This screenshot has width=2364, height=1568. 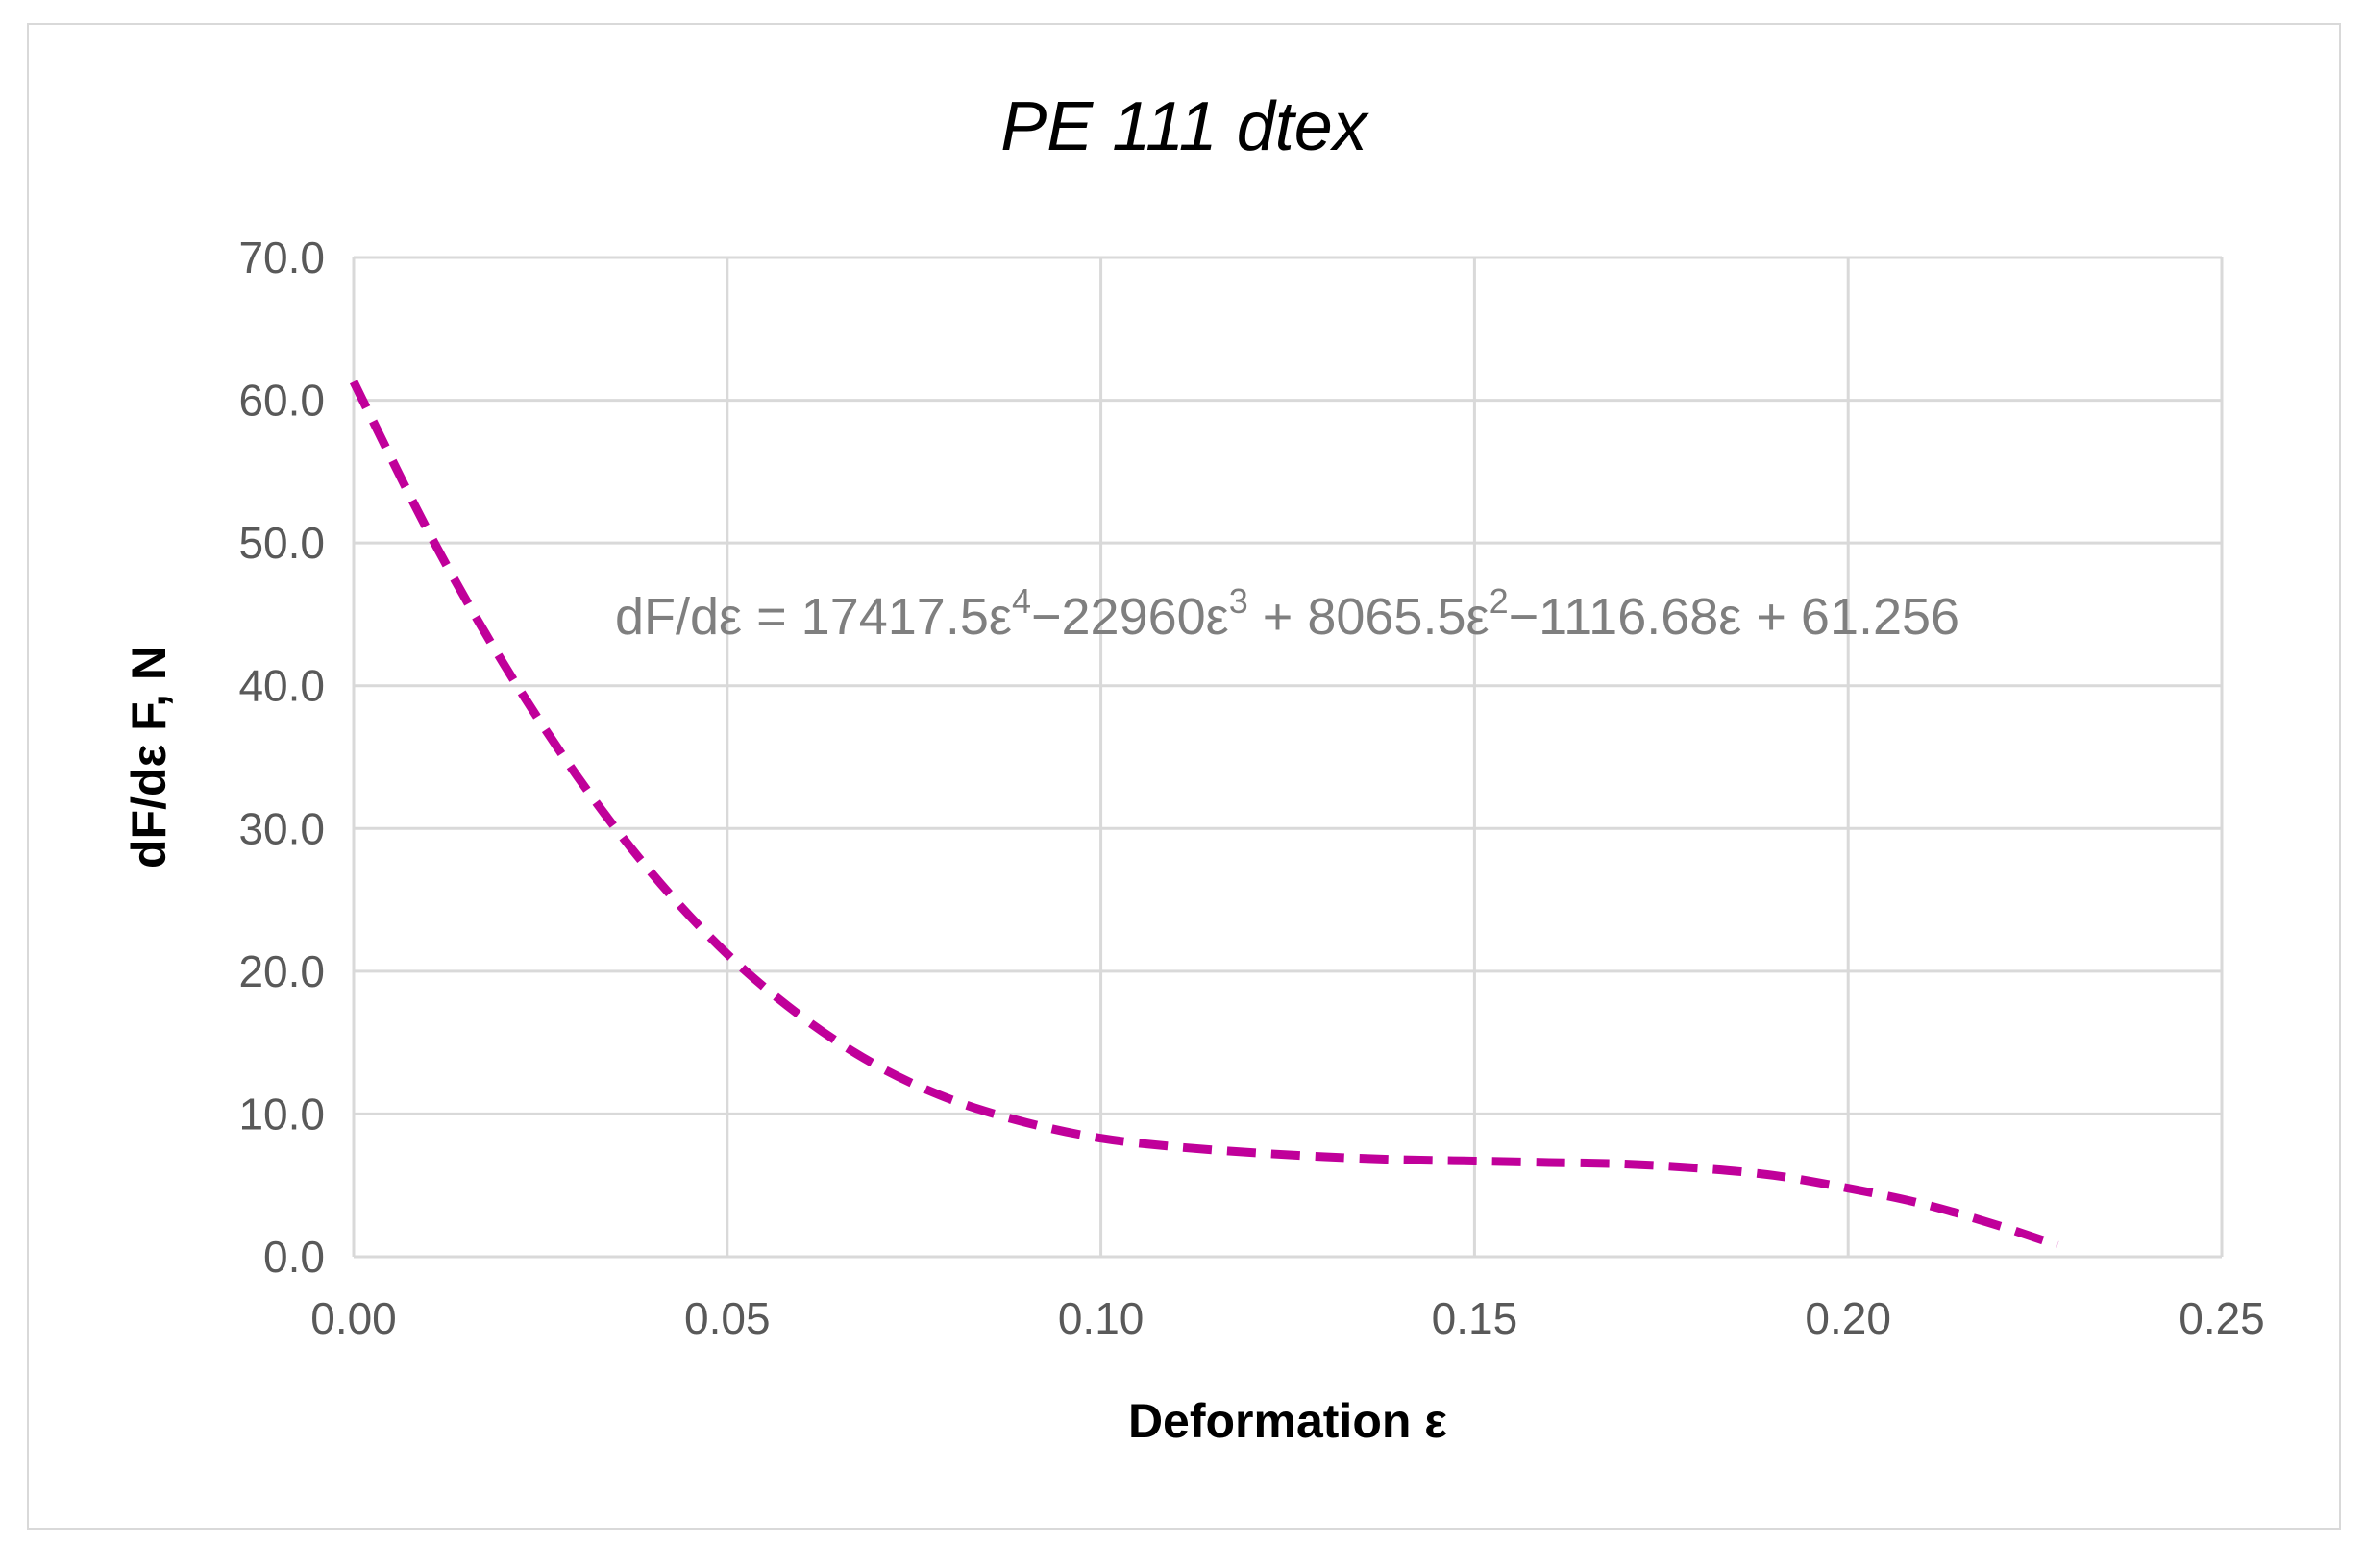 What do you see at coordinates (281, 1114) in the screenshot?
I see `y-tick-label: 10.0` at bounding box center [281, 1114].